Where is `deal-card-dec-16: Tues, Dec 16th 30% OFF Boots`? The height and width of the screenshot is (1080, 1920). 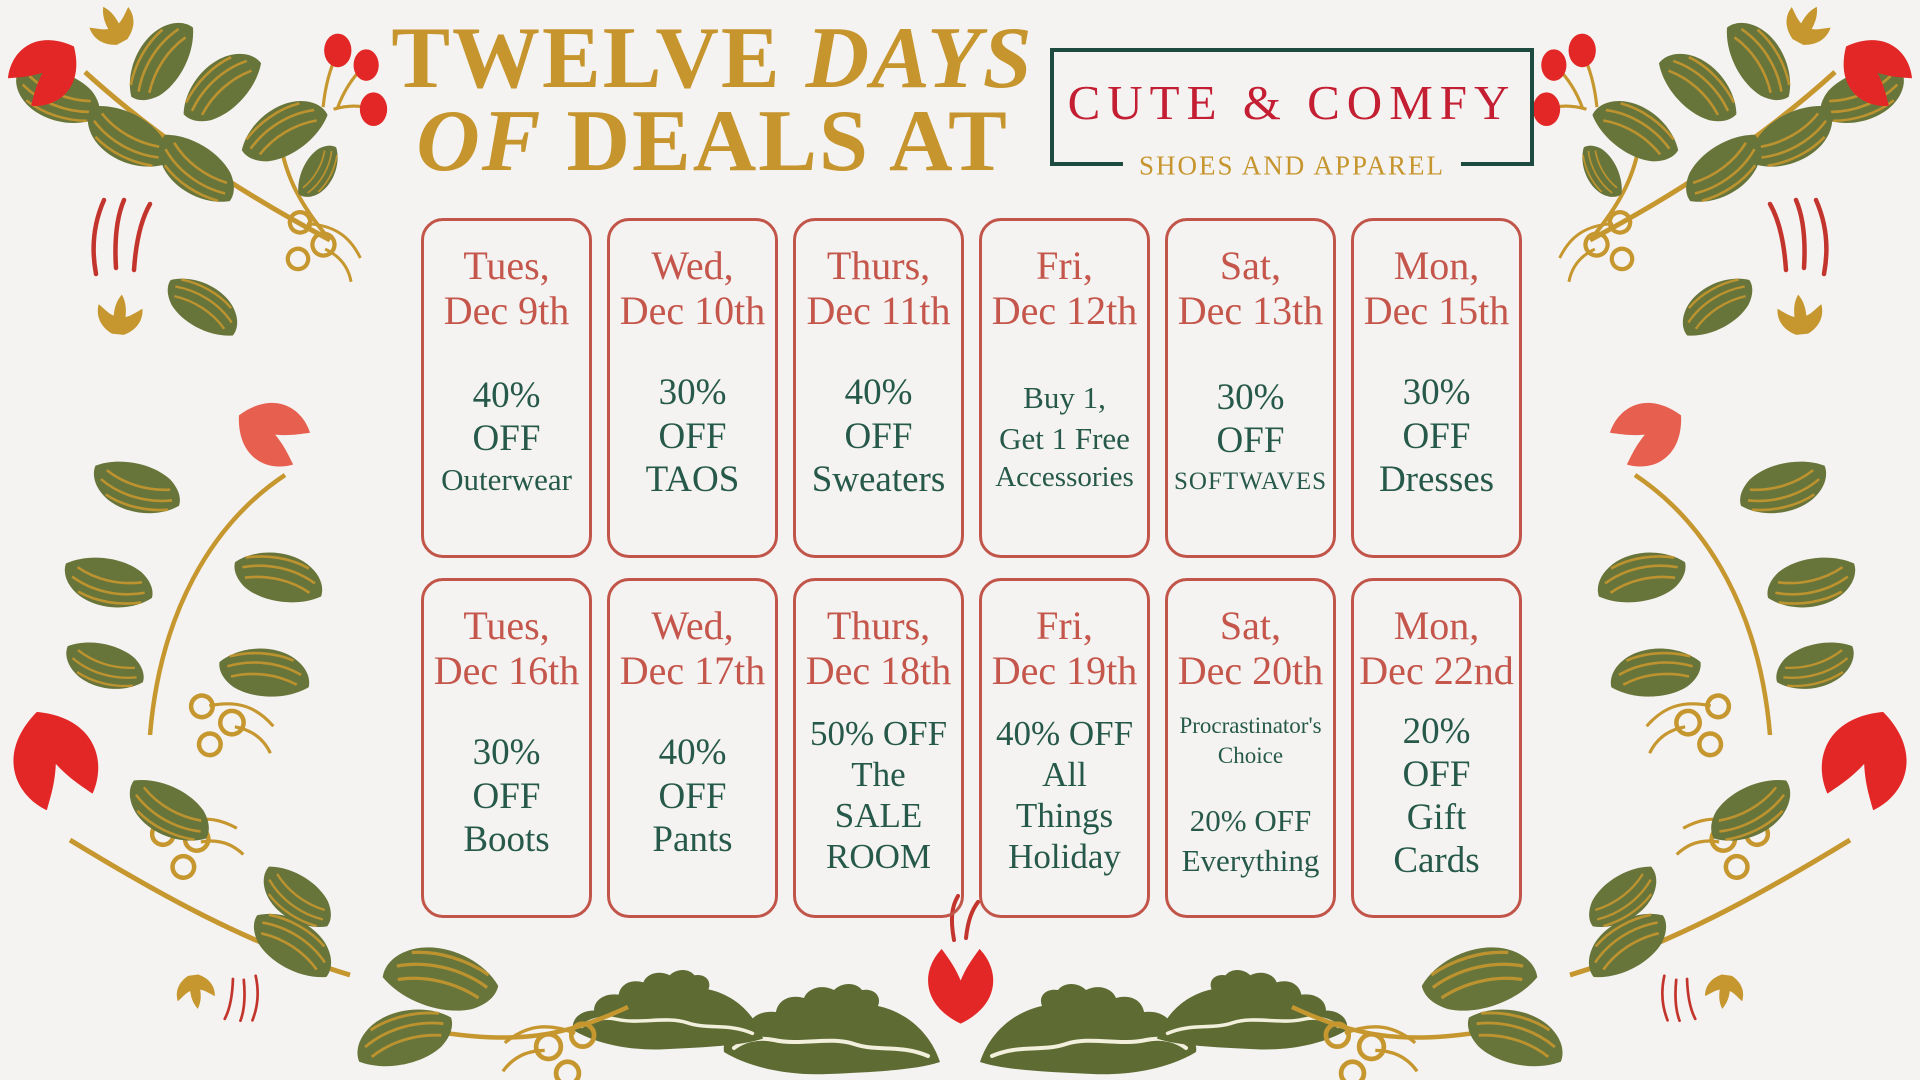
deal-card-dec-16: Tues, Dec 16th 30% OFF Boots is located at coordinates (506, 748).